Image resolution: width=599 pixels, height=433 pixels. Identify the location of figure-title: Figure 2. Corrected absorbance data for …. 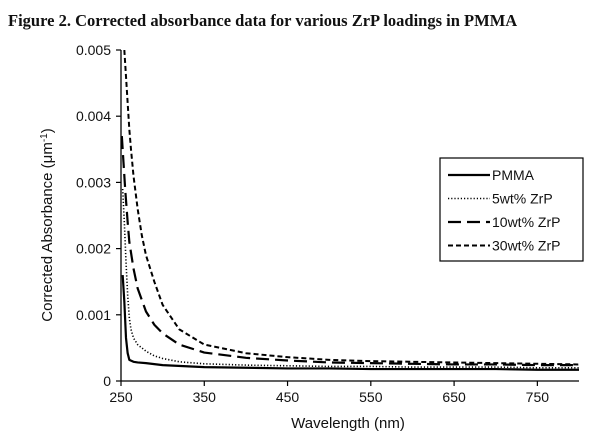
(263, 20).